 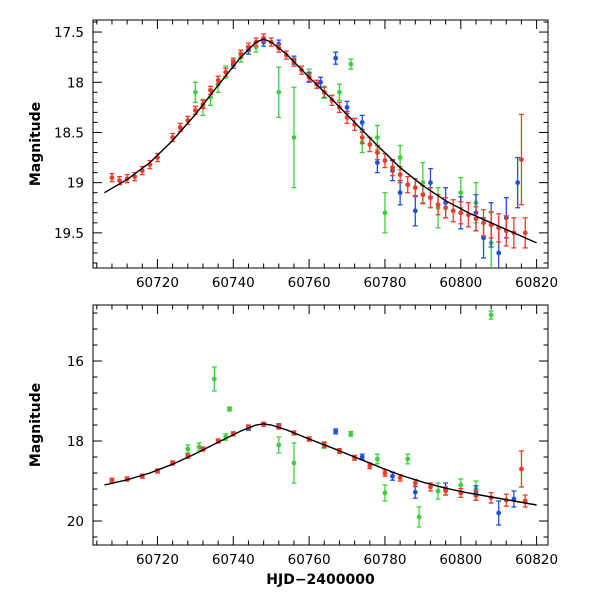 I want to click on y-tick-label: 16, so click(x=75, y=362).